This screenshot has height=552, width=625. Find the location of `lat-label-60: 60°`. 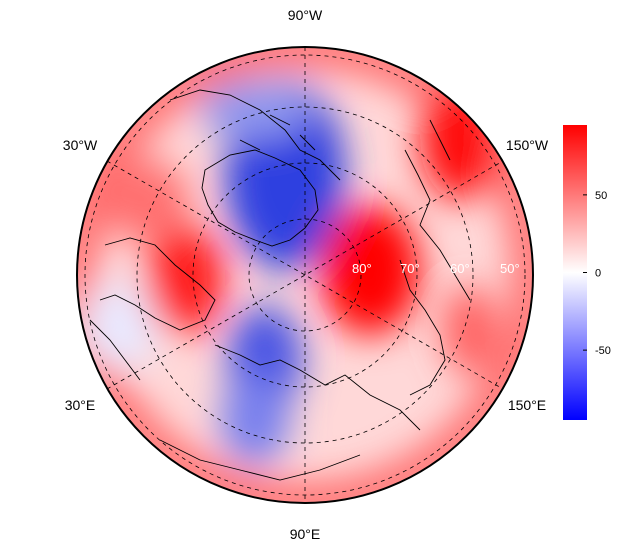

lat-label-60: 60° is located at coordinates (460, 268).